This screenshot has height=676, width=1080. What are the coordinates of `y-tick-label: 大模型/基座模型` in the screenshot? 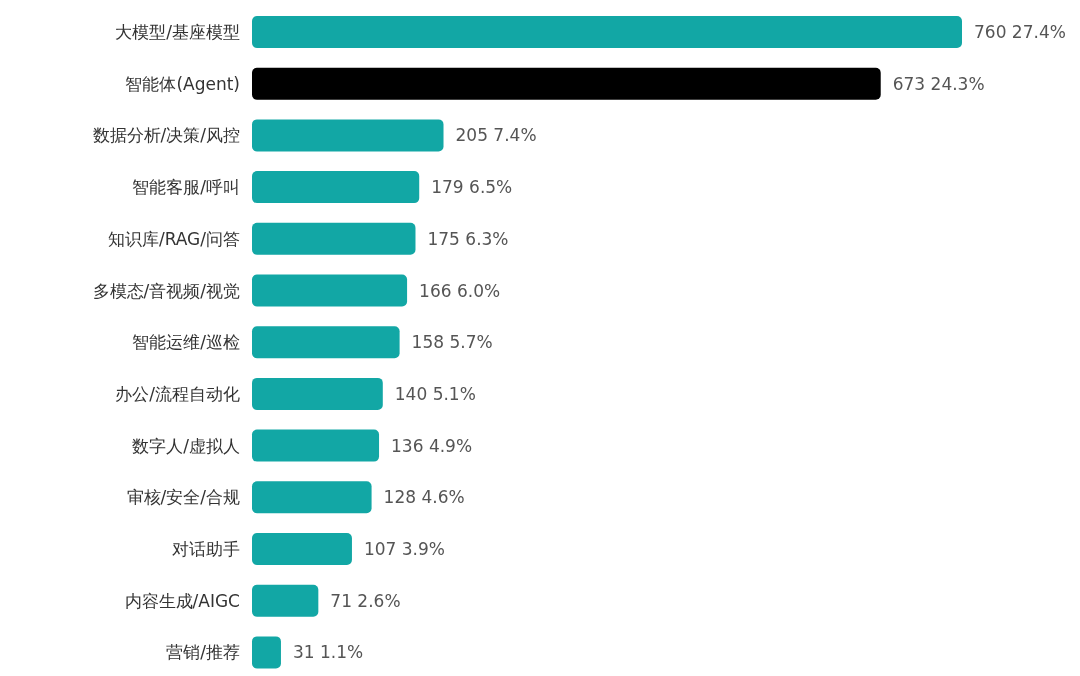 It's located at (177, 32).